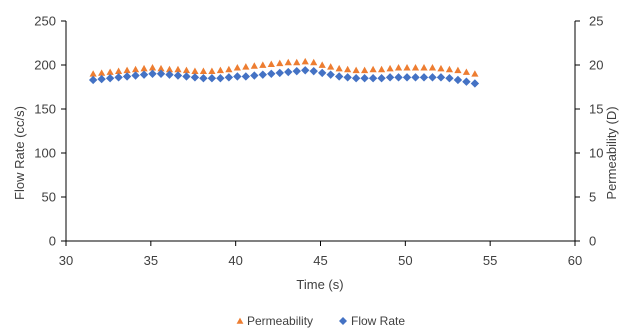 The width and height of the screenshot is (629, 335). I want to click on legend-label-permeability: Permeability, so click(280, 321).